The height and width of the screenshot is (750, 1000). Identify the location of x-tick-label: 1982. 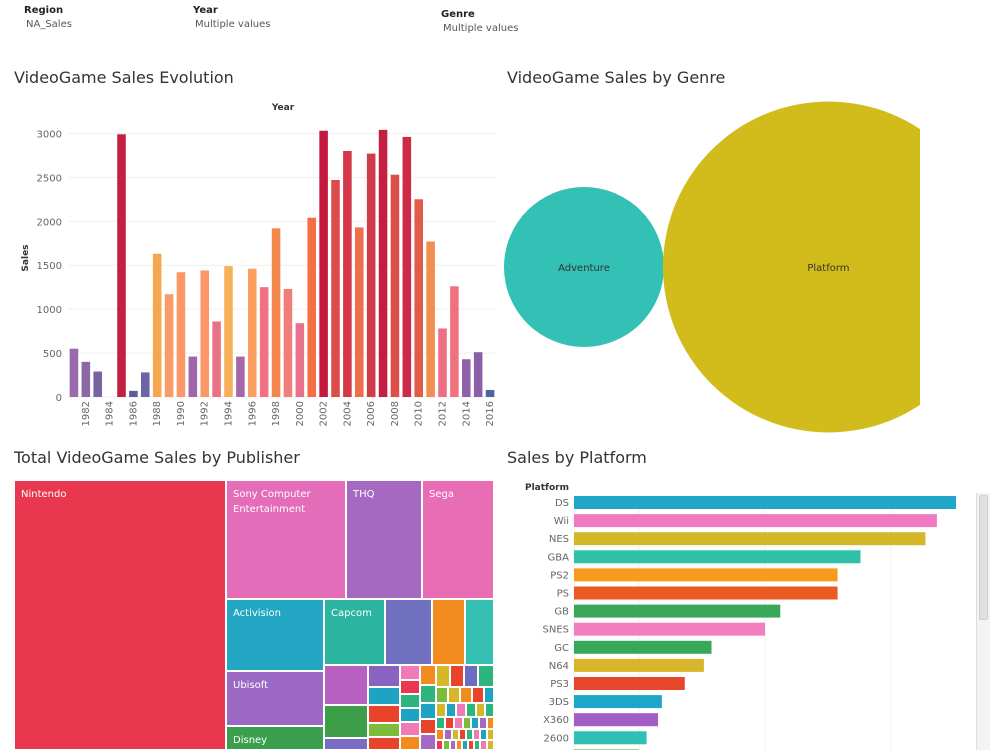
(86, 413).